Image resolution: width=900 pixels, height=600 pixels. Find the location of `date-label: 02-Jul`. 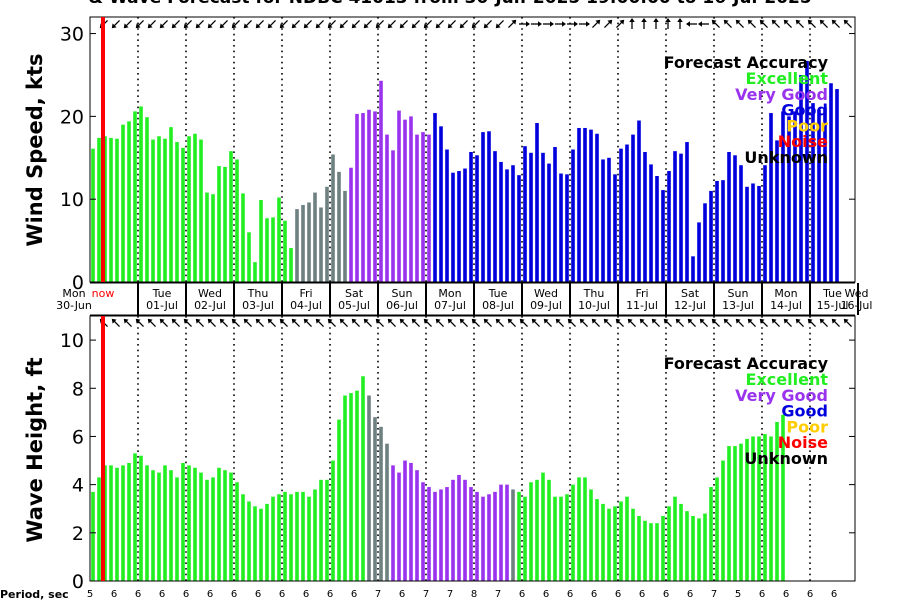

date-label: 02-Jul is located at coordinates (210, 305).